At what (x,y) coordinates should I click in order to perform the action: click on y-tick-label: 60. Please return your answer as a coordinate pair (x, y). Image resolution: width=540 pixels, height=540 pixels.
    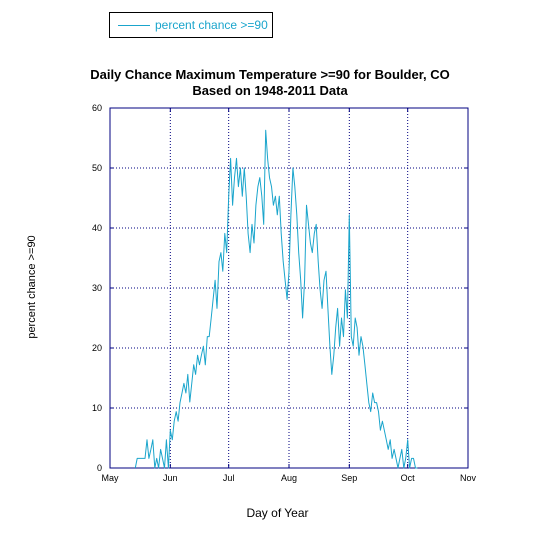
    Looking at the image, I should click on (97, 108).